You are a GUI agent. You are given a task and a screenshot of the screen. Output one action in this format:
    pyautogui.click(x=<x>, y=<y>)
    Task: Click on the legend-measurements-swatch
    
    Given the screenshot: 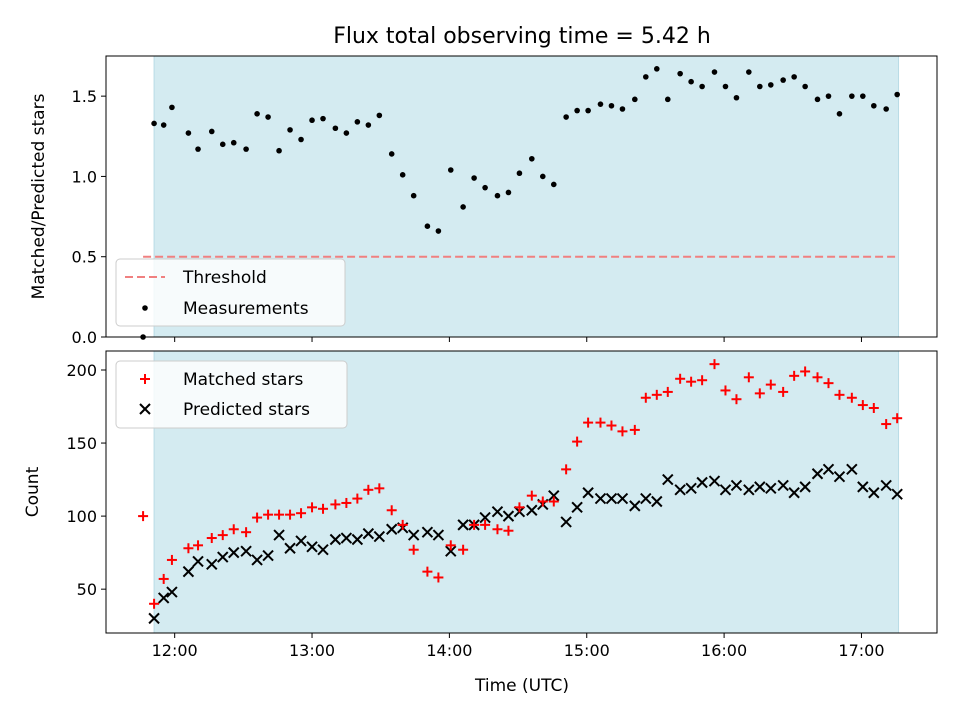 What is the action you would take?
    pyautogui.click(x=145, y=308)
    